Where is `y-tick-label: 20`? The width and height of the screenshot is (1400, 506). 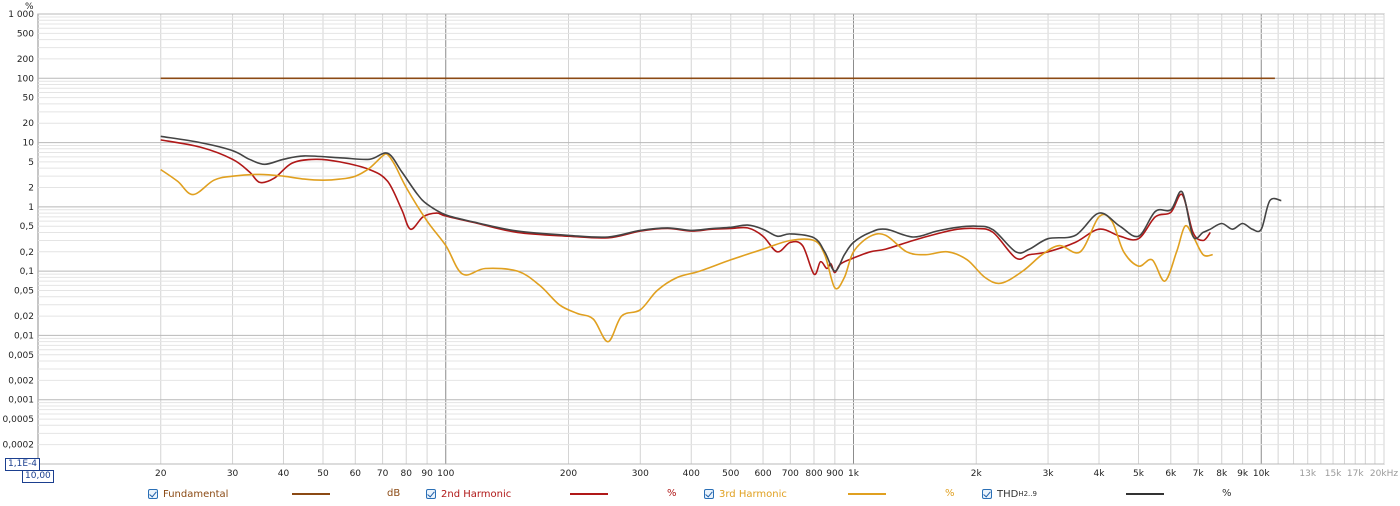
y-tick-label: 20 is located at coordinates (29, 124).